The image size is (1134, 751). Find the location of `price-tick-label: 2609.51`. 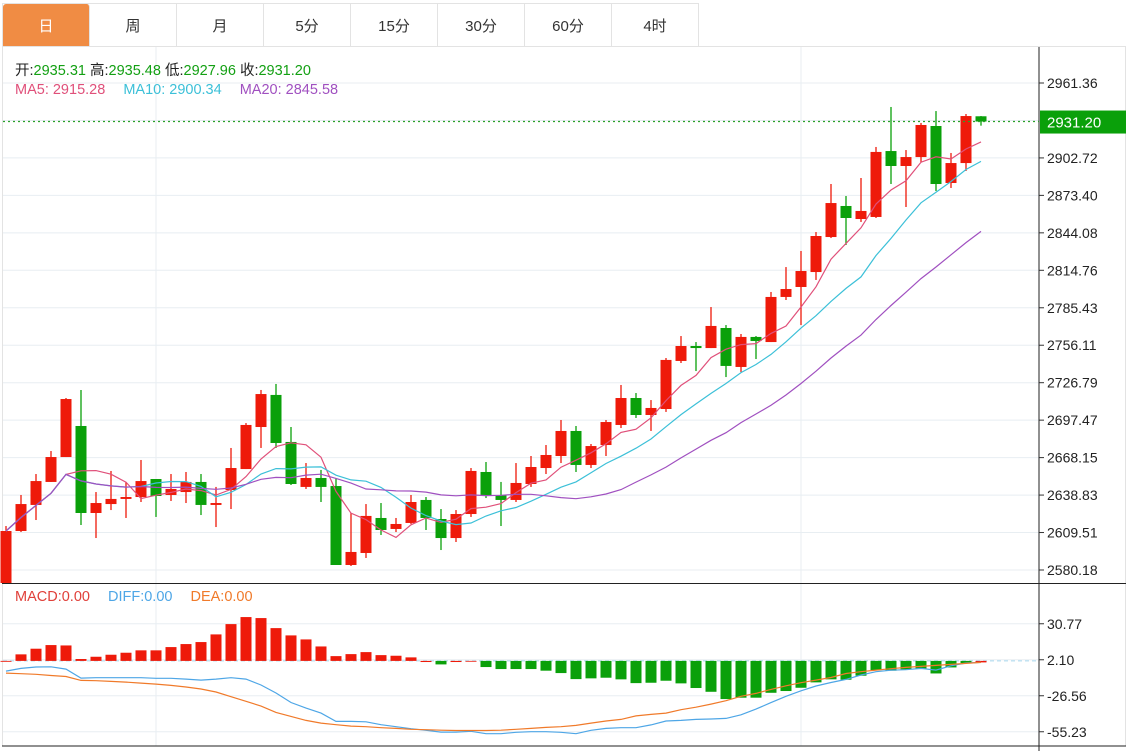

price-tick-label: 2609.51 is located at coordinates (1072, 533).